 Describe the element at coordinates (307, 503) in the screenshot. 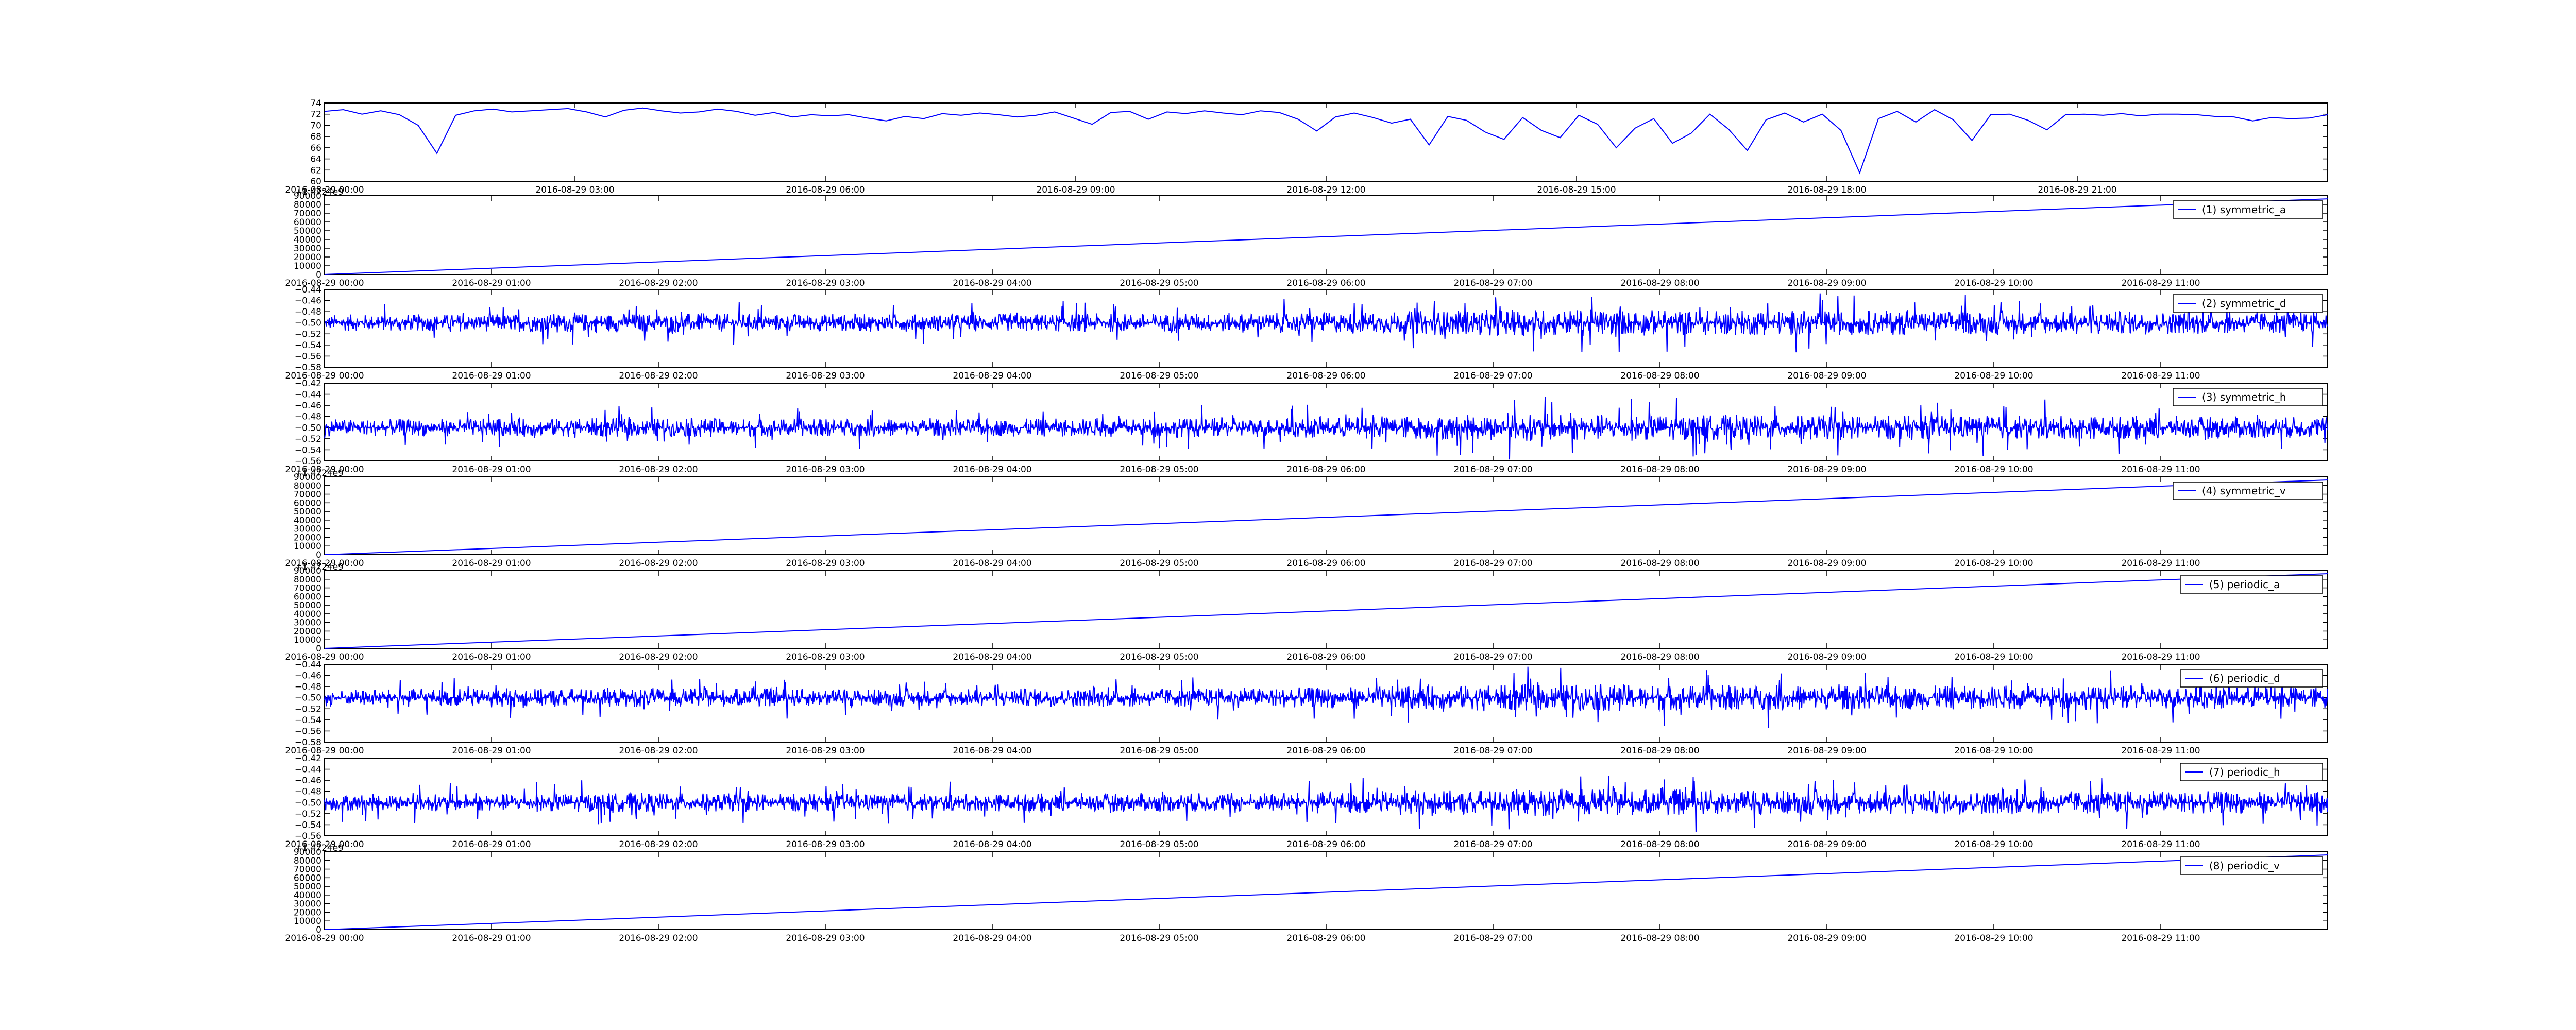

I see `y-tick-label: 60000` at that location.